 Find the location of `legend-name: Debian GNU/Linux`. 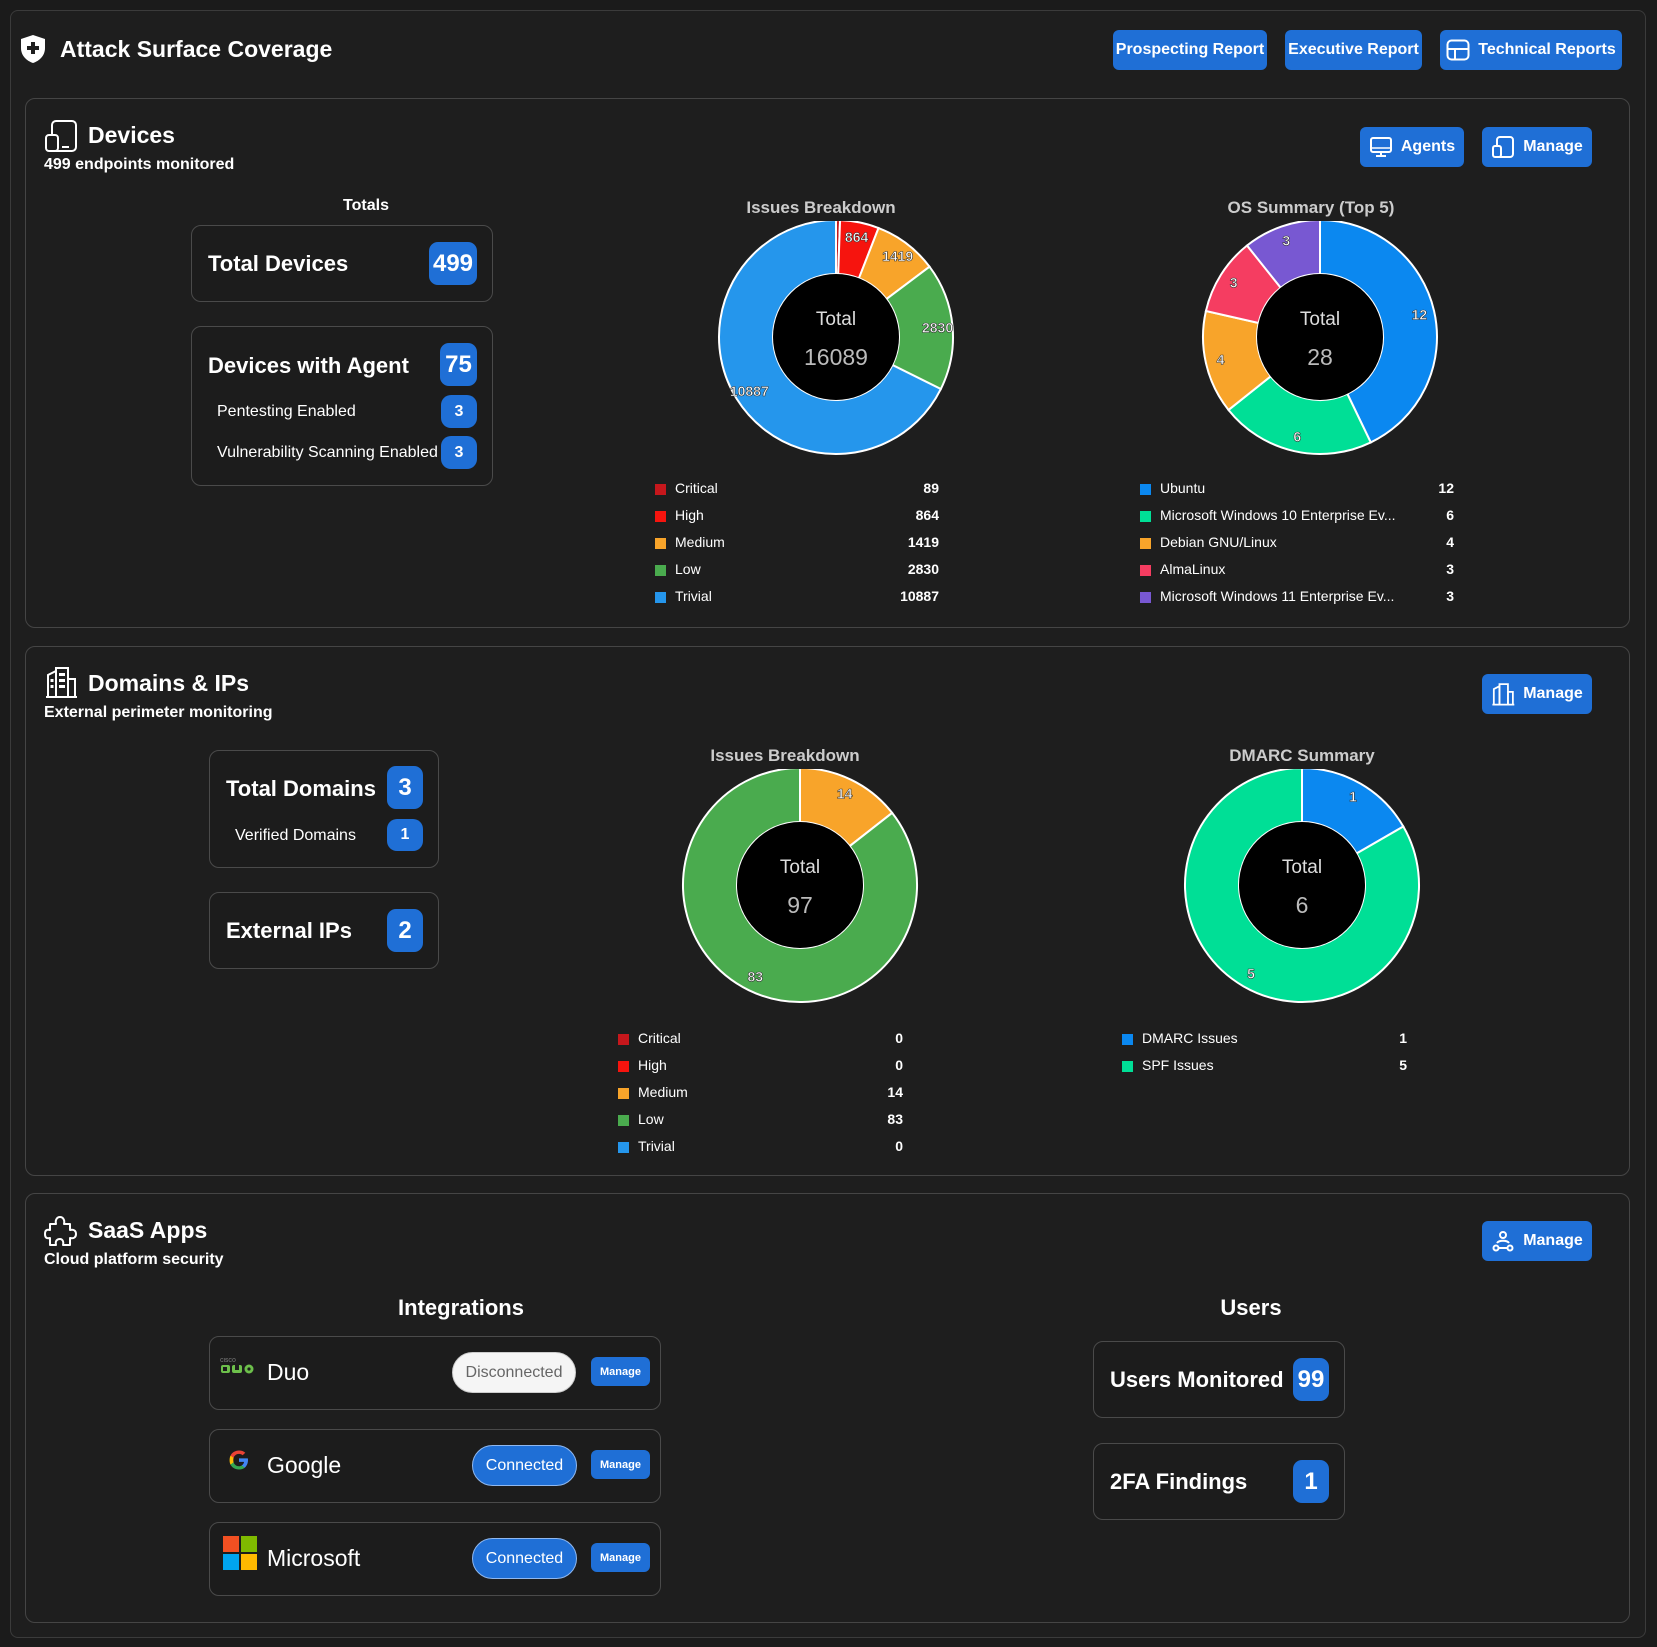

legend-name: Debian GNU/Linux is located at coordinates (1218, 542).